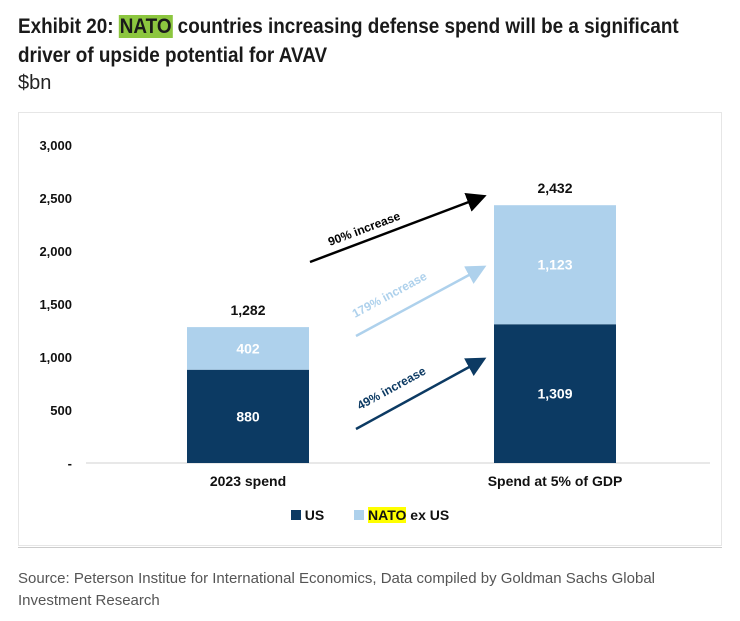 The width and height of the screenshot is (740, 621). Describe the element at coordinates (390, 295) in the screenshot. I see `increase-annotation: 179% increase` at that location.